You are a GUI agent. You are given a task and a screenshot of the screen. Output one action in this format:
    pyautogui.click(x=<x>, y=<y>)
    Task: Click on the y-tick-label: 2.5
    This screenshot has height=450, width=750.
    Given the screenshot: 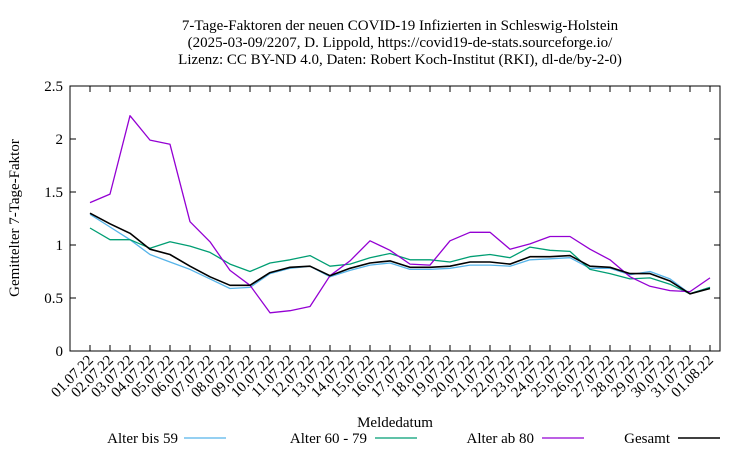 What is the action you would take?
    pyautogui.click(x=53, y=87)
    